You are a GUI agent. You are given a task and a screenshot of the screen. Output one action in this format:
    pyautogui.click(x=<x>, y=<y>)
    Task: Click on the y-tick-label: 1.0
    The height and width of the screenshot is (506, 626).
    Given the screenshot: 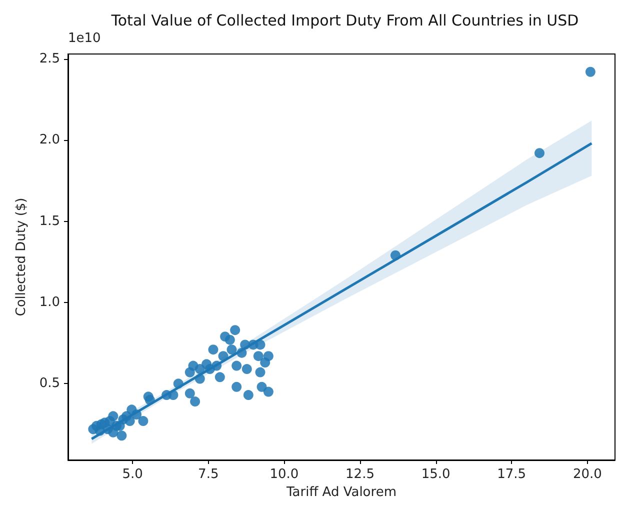 What is the action you would take?
    pyautogui.click(x=49, y=302)
    